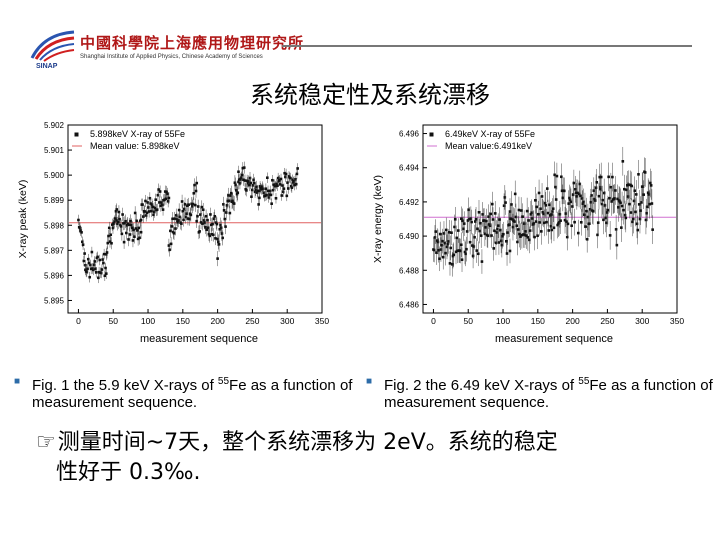 This screenshot has width=720, height=540. Describe the element at coordinates (47, 66) in the screenshot. I see `institute-abbr: SINAP` at that location.